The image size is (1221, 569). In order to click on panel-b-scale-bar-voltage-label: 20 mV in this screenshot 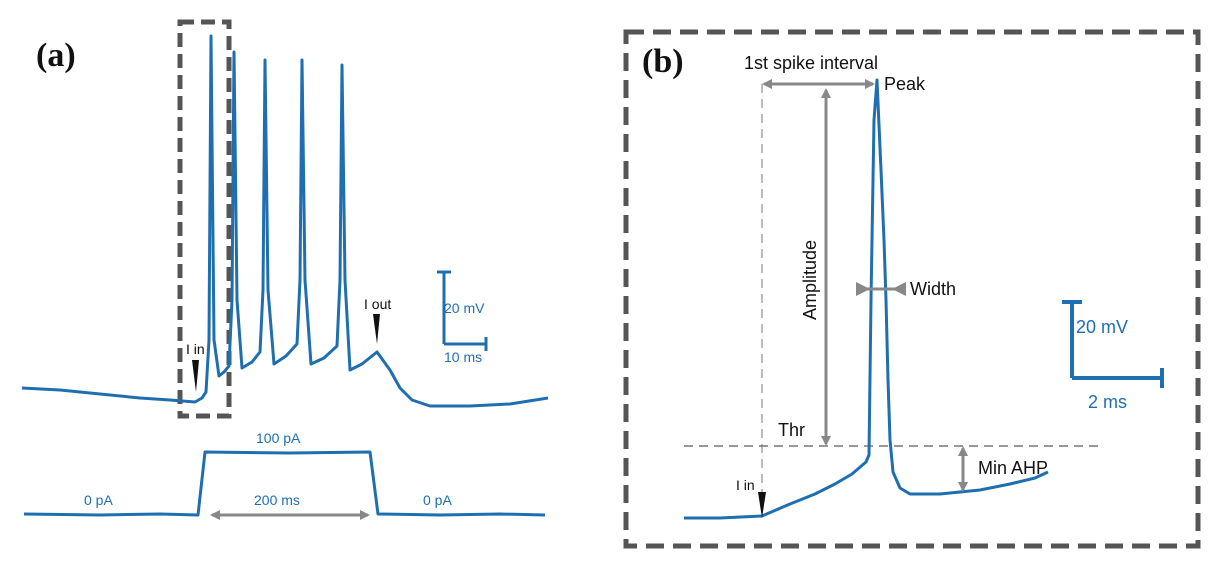, I will do `click(1102, 327)`.